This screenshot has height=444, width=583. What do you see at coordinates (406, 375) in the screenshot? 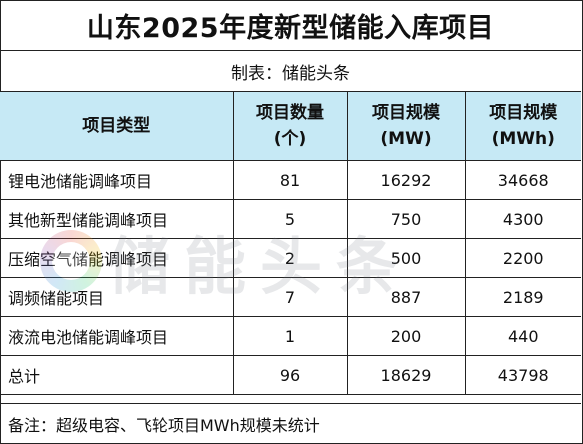
I see `cell-mw: 18629` at bounding box center [406, 375].